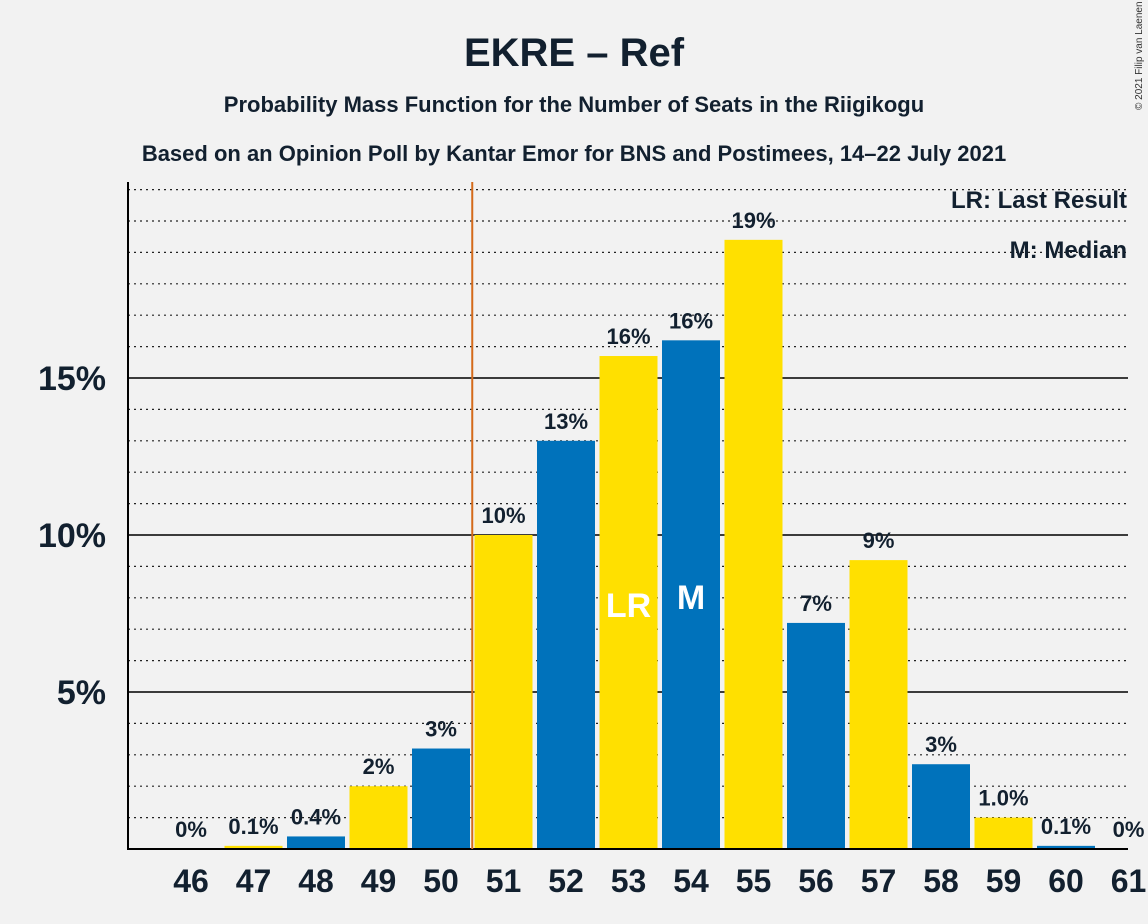 Image resolution: width=1148 pixels, height=924 pixels. Describe the element at coordinates (316, 881) in the screenshot. I see `x-tick-label: 48` at that location.